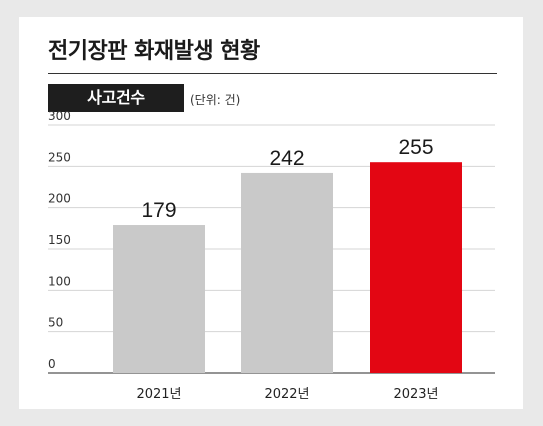  Describe the element at coordinates (59, 157) in the screenshot. I see `y-tick-label: 250` at that location.